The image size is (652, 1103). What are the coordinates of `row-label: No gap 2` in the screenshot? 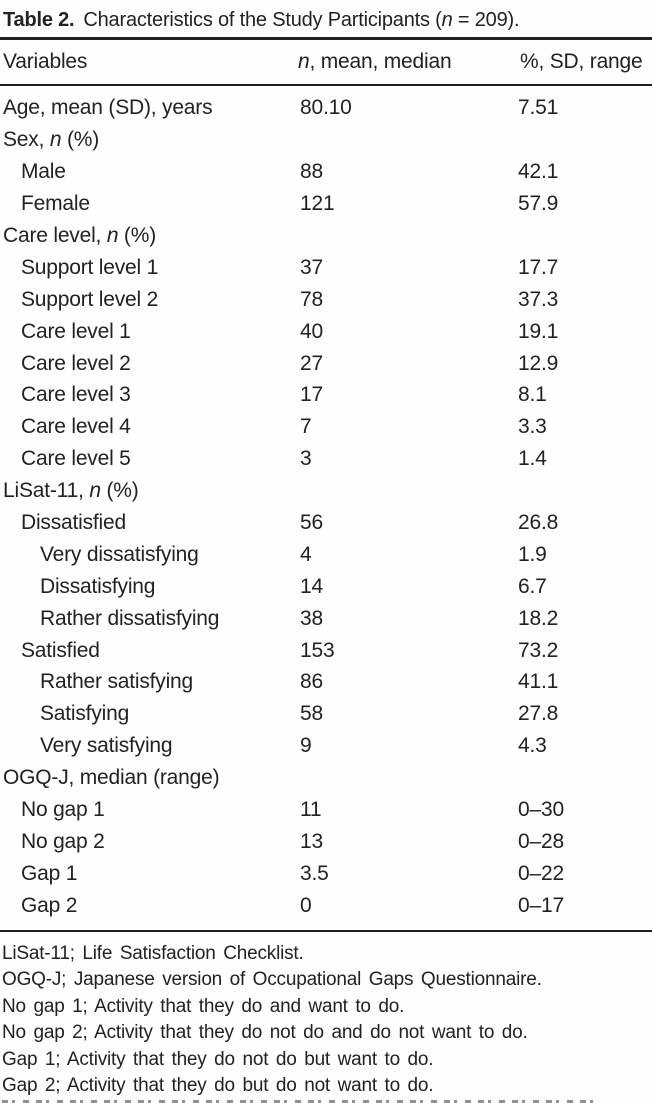 It's located at (63, 841).